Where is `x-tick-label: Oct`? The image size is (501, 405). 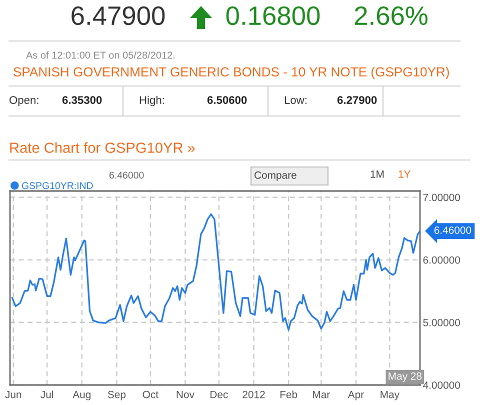 x-tick-label: Oct is located at coordinates (150, 394).